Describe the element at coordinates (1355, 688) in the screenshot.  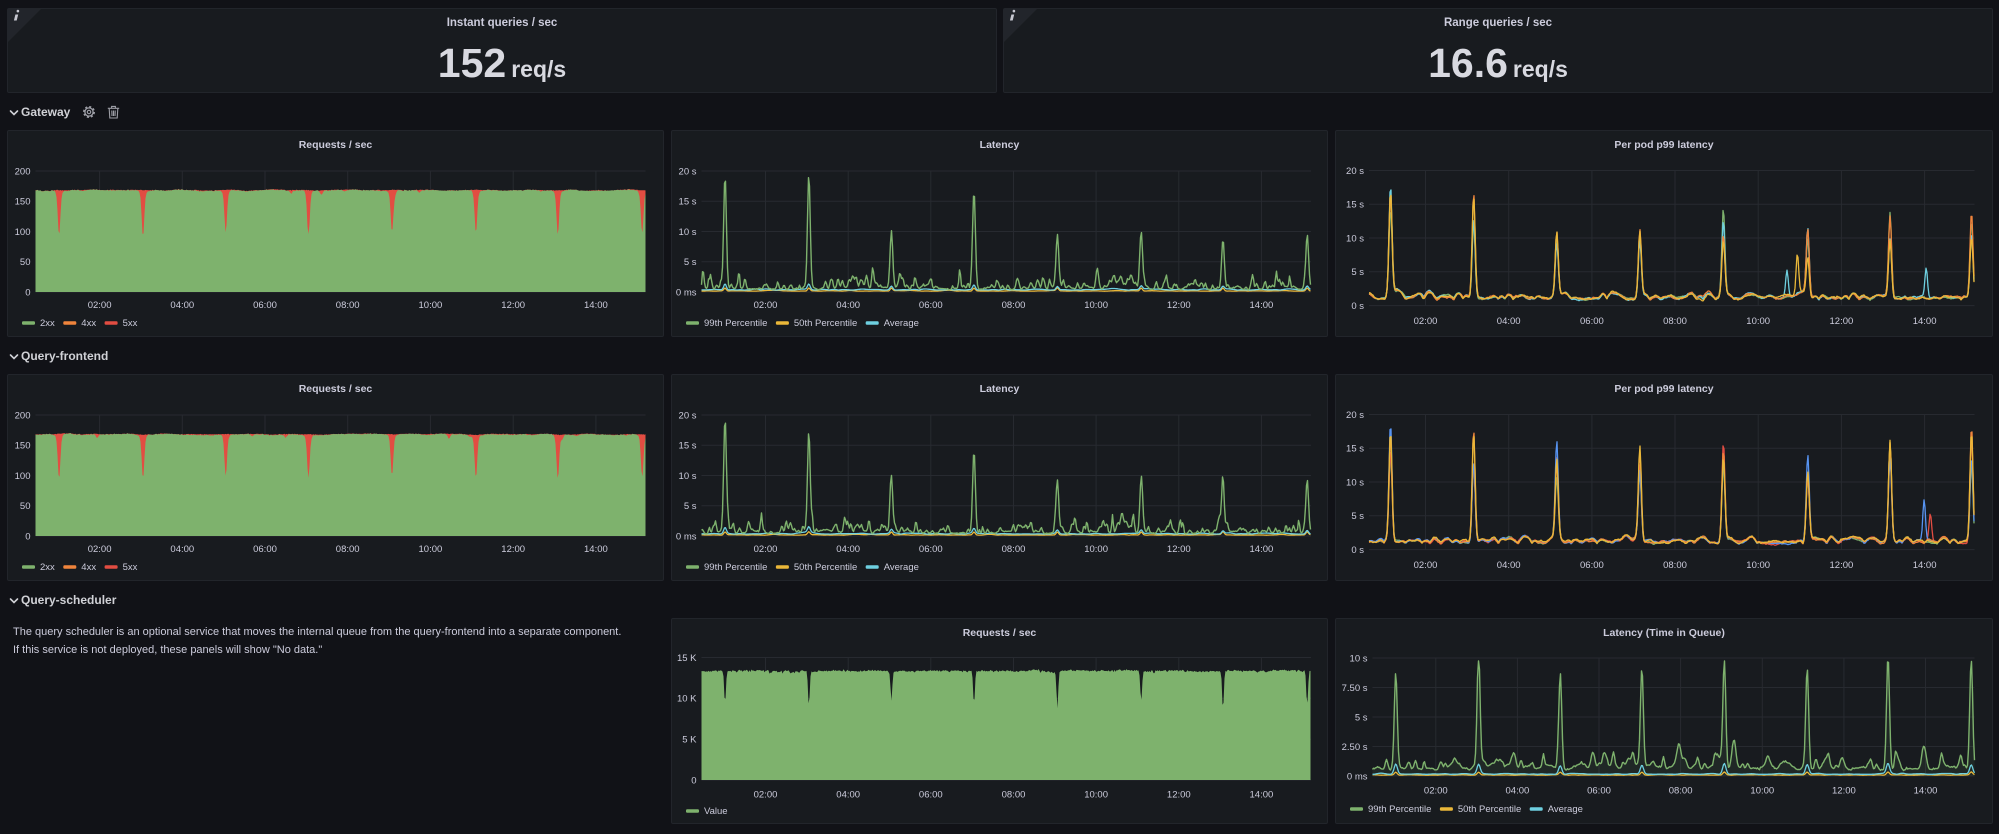
I see `svg-text: 7.50 s` at that location.